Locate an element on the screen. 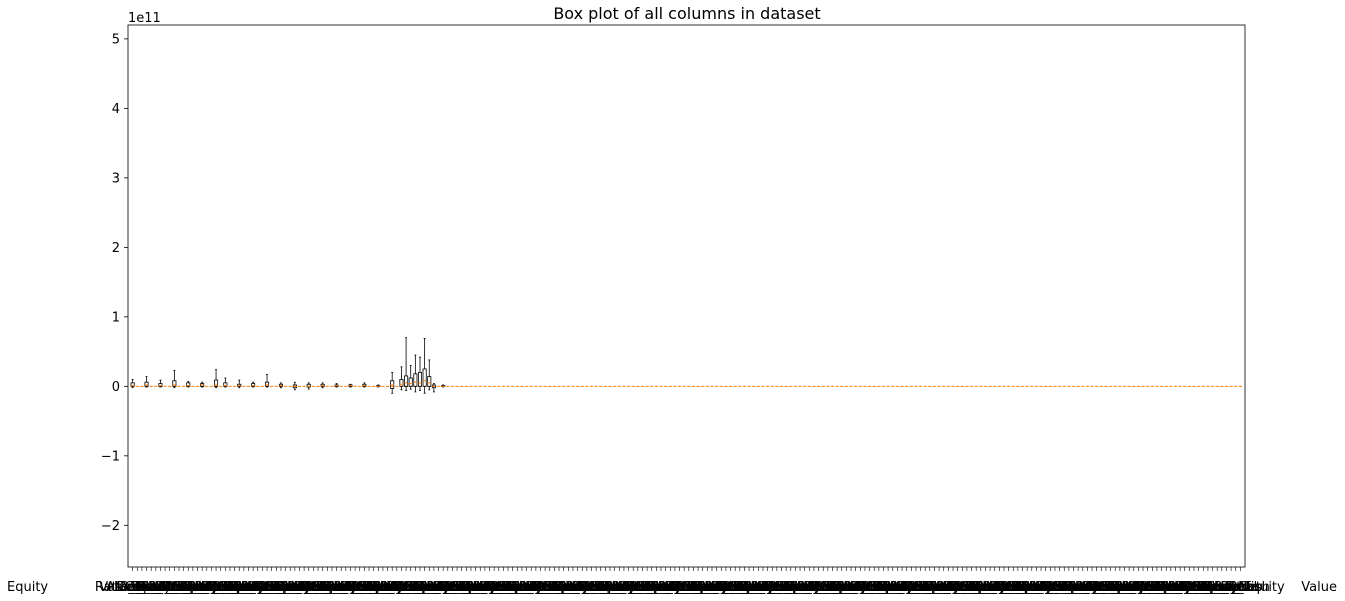 The width and height of the screenshot is (1345, 601). y-tick-label: 3 is located at coordinates (116, 178).